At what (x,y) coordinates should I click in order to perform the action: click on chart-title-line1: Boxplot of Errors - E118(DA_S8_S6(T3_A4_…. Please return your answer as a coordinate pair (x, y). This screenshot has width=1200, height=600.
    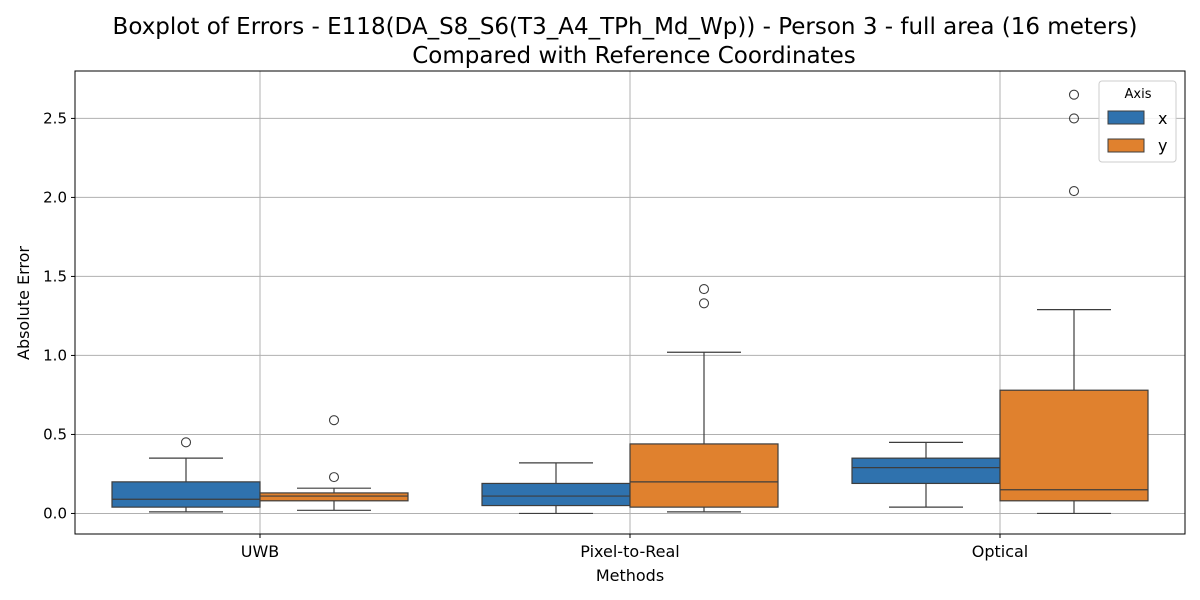
    Looking at the image, I should click on (625, 27).